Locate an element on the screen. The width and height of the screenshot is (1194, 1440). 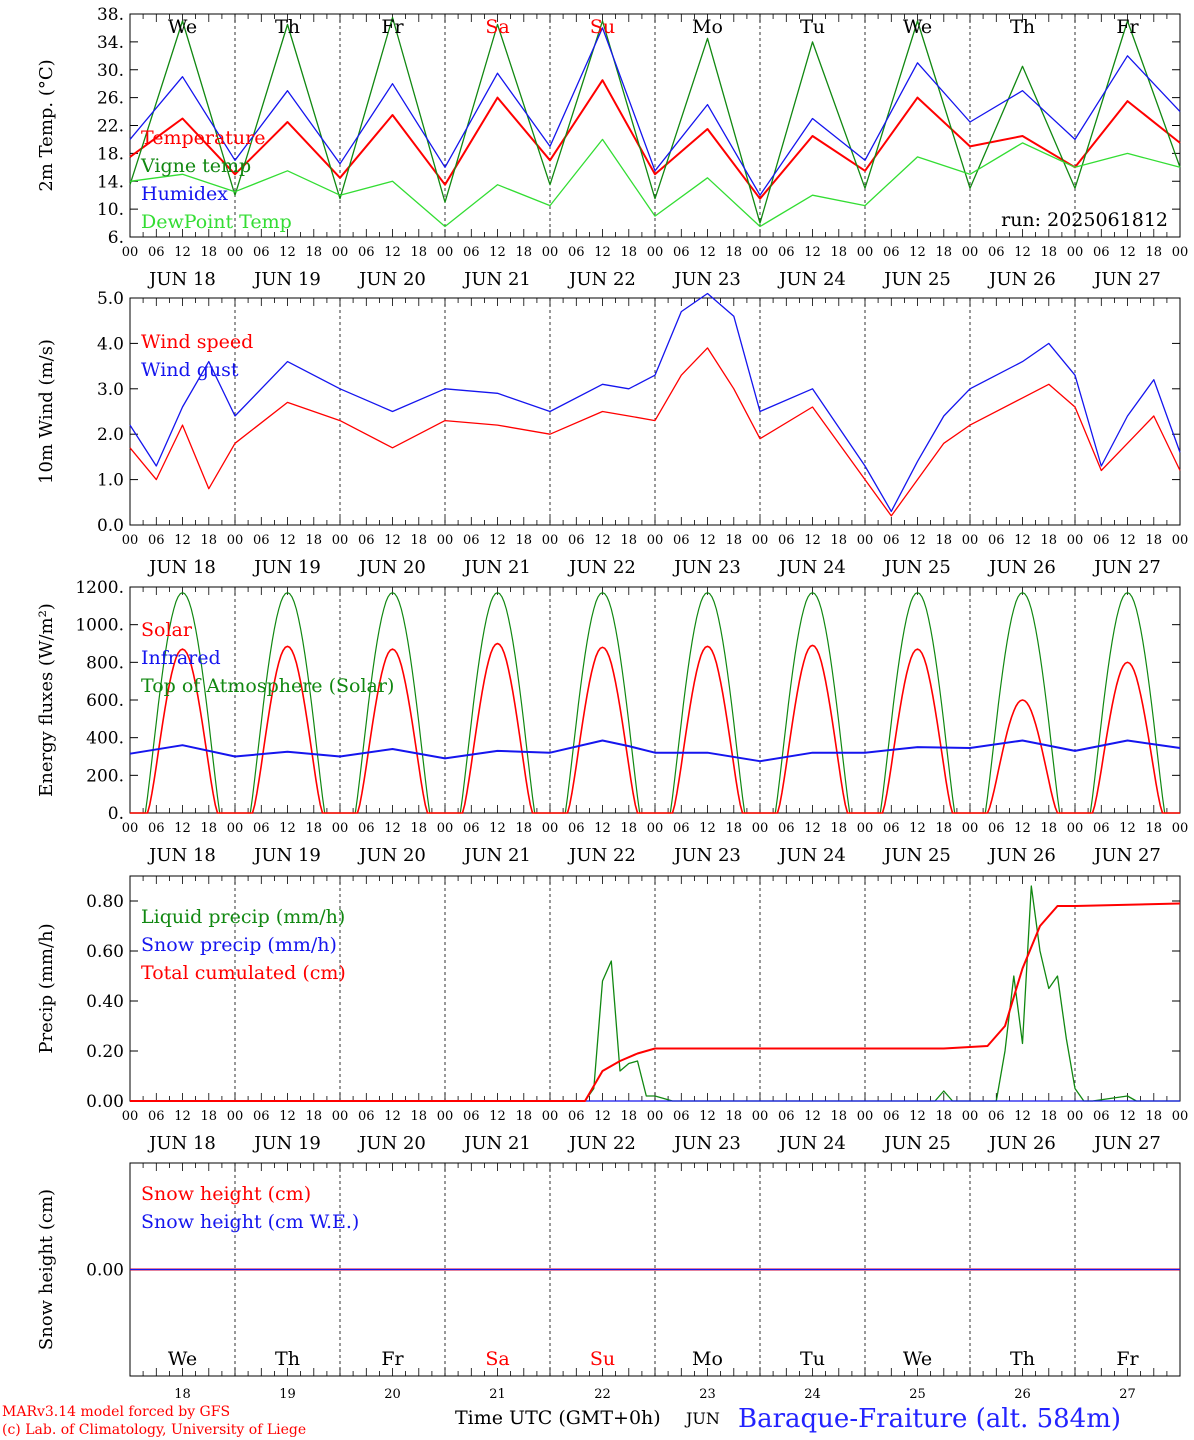
bottom-date-number: 19 is located at coordinates (287, 1394).